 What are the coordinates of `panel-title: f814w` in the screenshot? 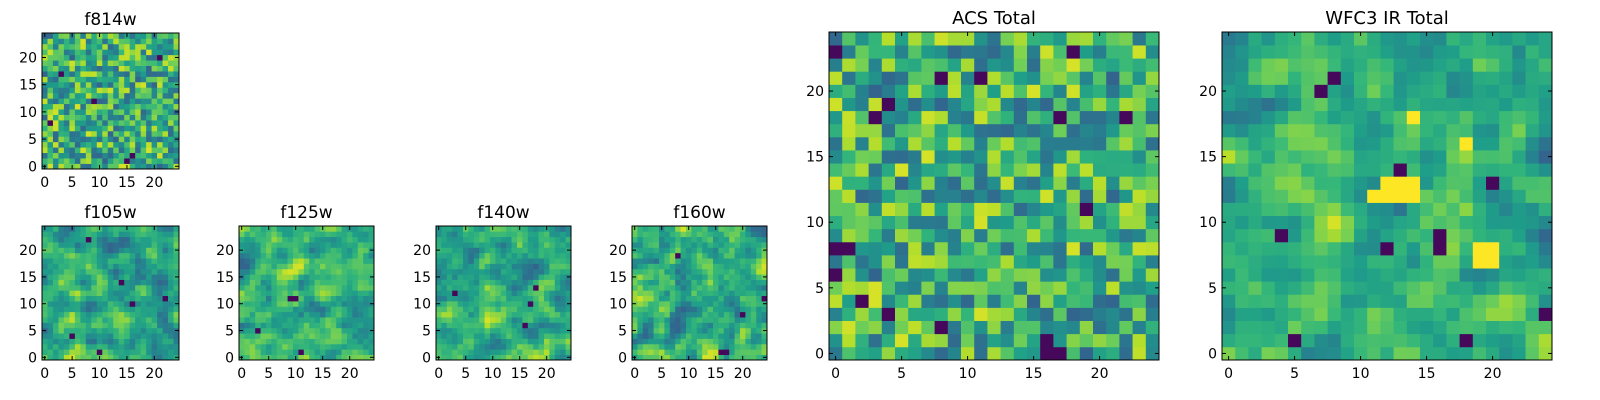 It's located at (110, 20).